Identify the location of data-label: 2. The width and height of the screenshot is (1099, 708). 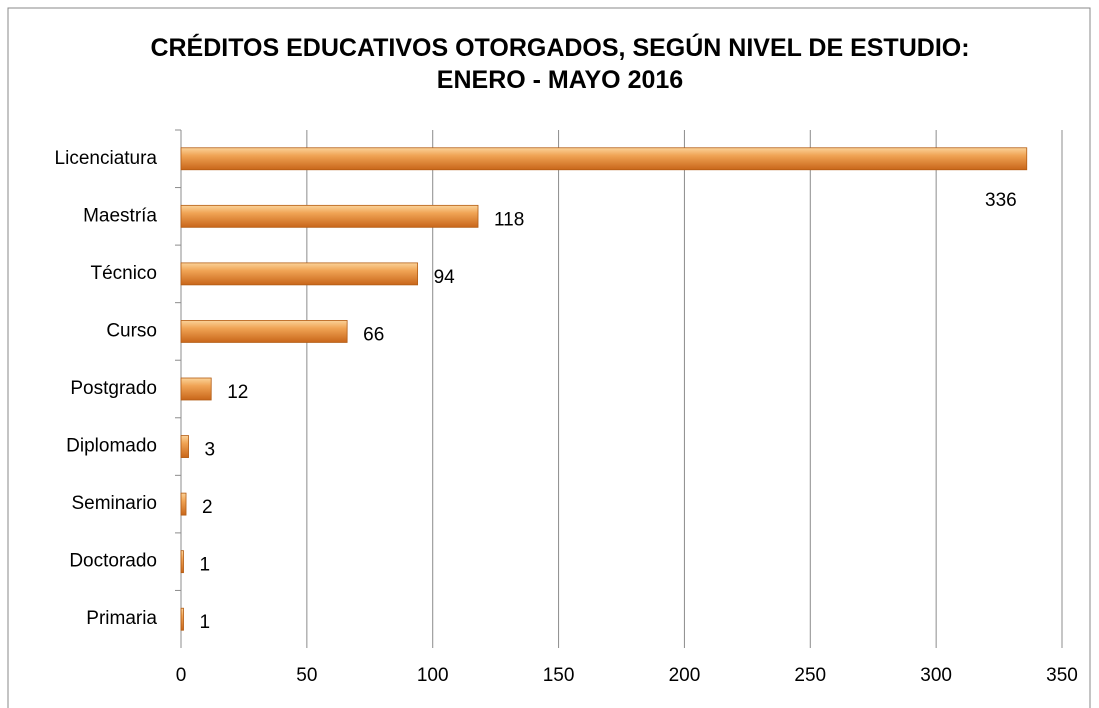
(207, 507).